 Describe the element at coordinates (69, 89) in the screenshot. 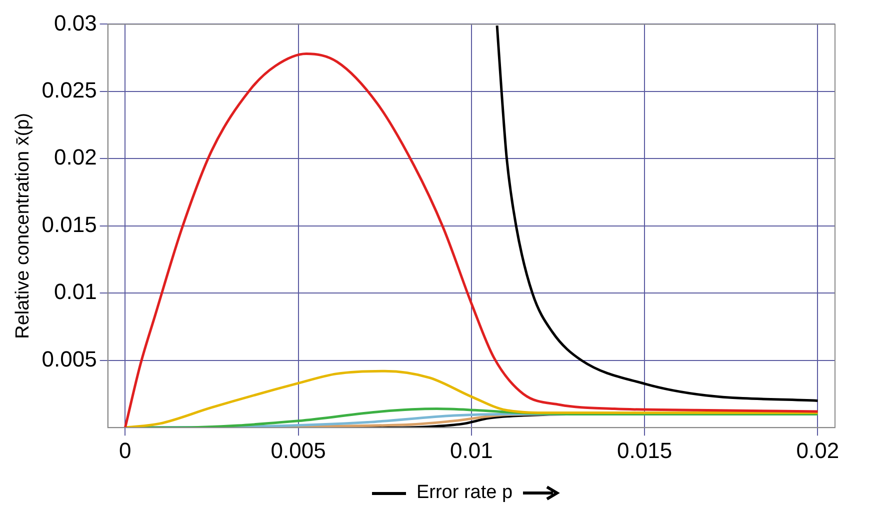

I see `y-tick-label: 0.025` at that location.